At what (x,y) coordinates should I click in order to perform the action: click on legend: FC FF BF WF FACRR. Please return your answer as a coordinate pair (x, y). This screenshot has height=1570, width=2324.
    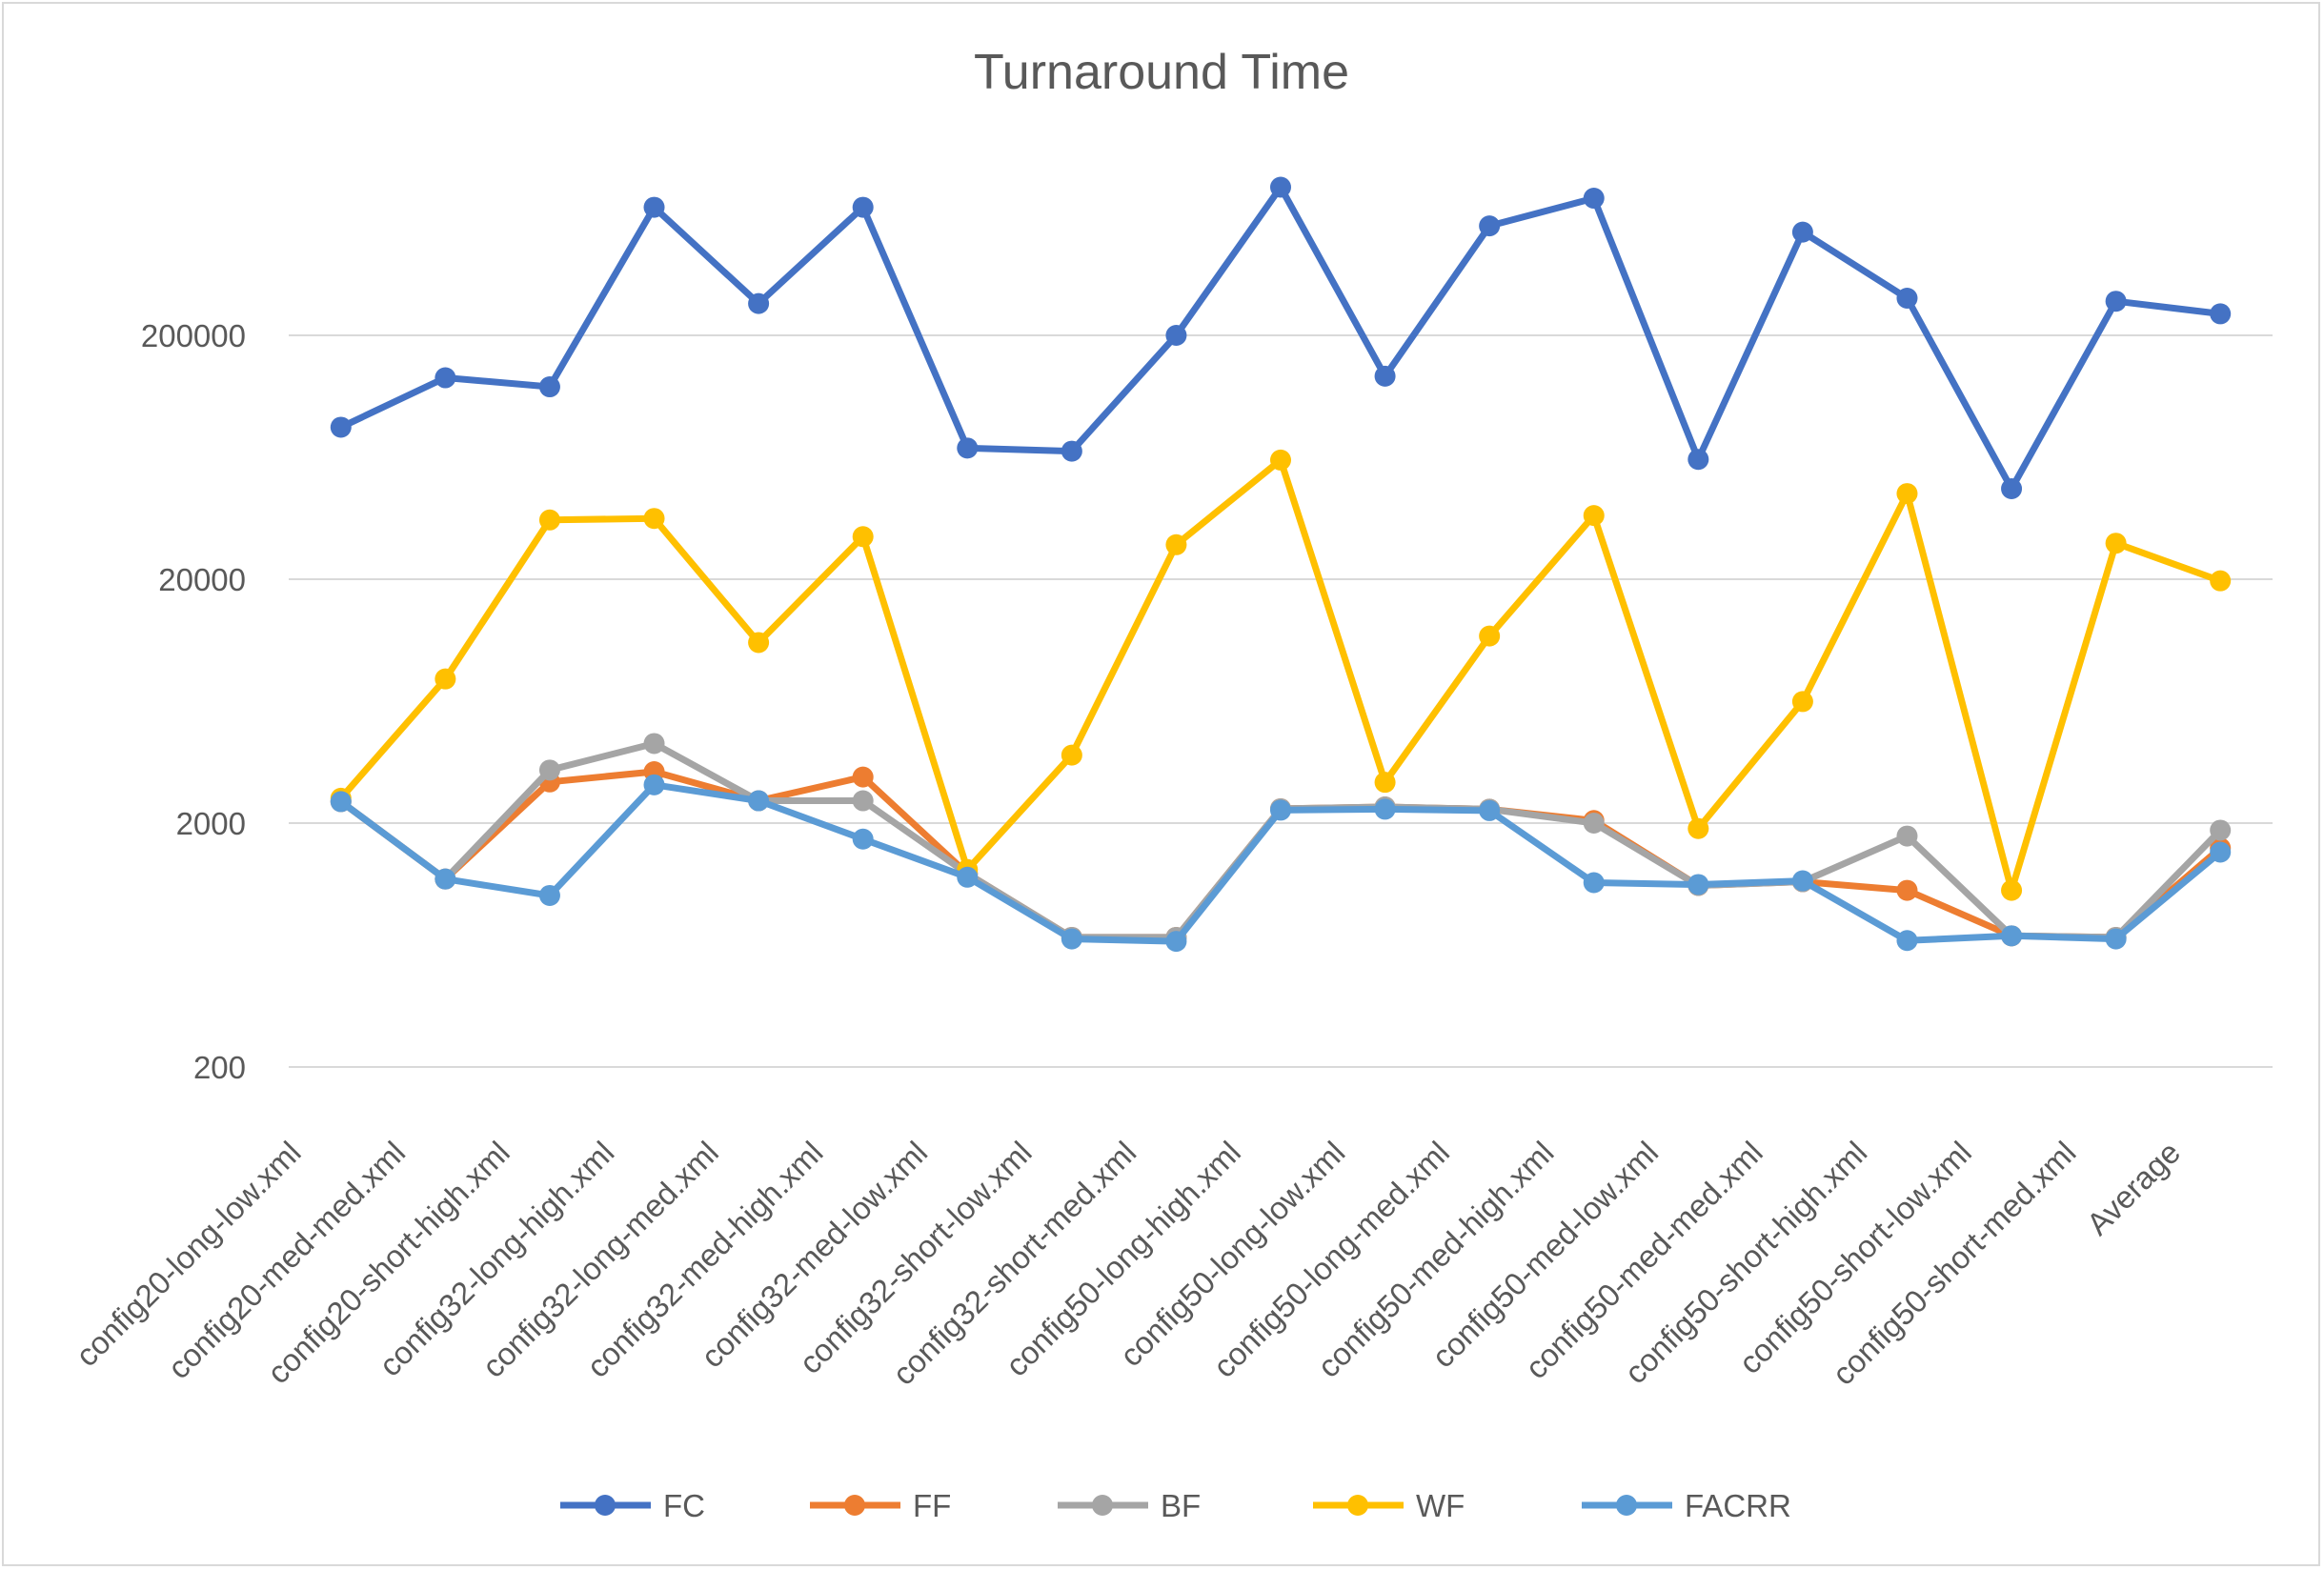
    Looking at the image, I should click on (1176, 1505).